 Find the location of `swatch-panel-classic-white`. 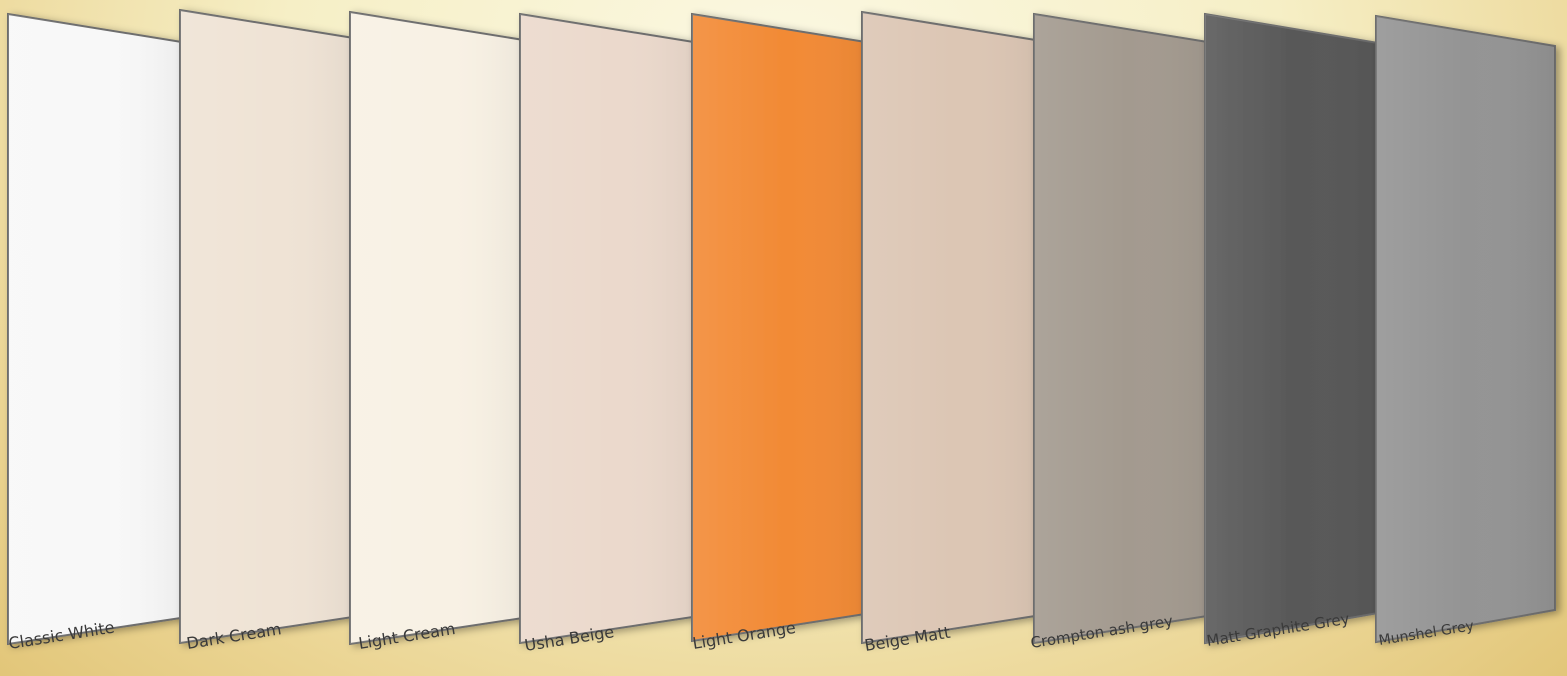

swatch-panel-classic-white is located at coordinates (101, 329).